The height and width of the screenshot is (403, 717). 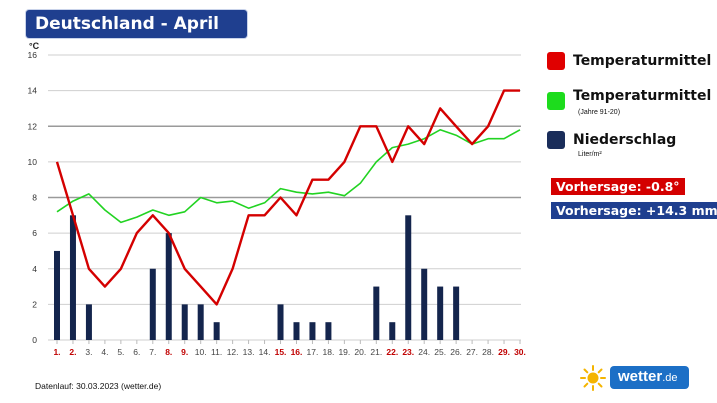 I want to click on x-tick-label: 21., so click(x=376, y=352).